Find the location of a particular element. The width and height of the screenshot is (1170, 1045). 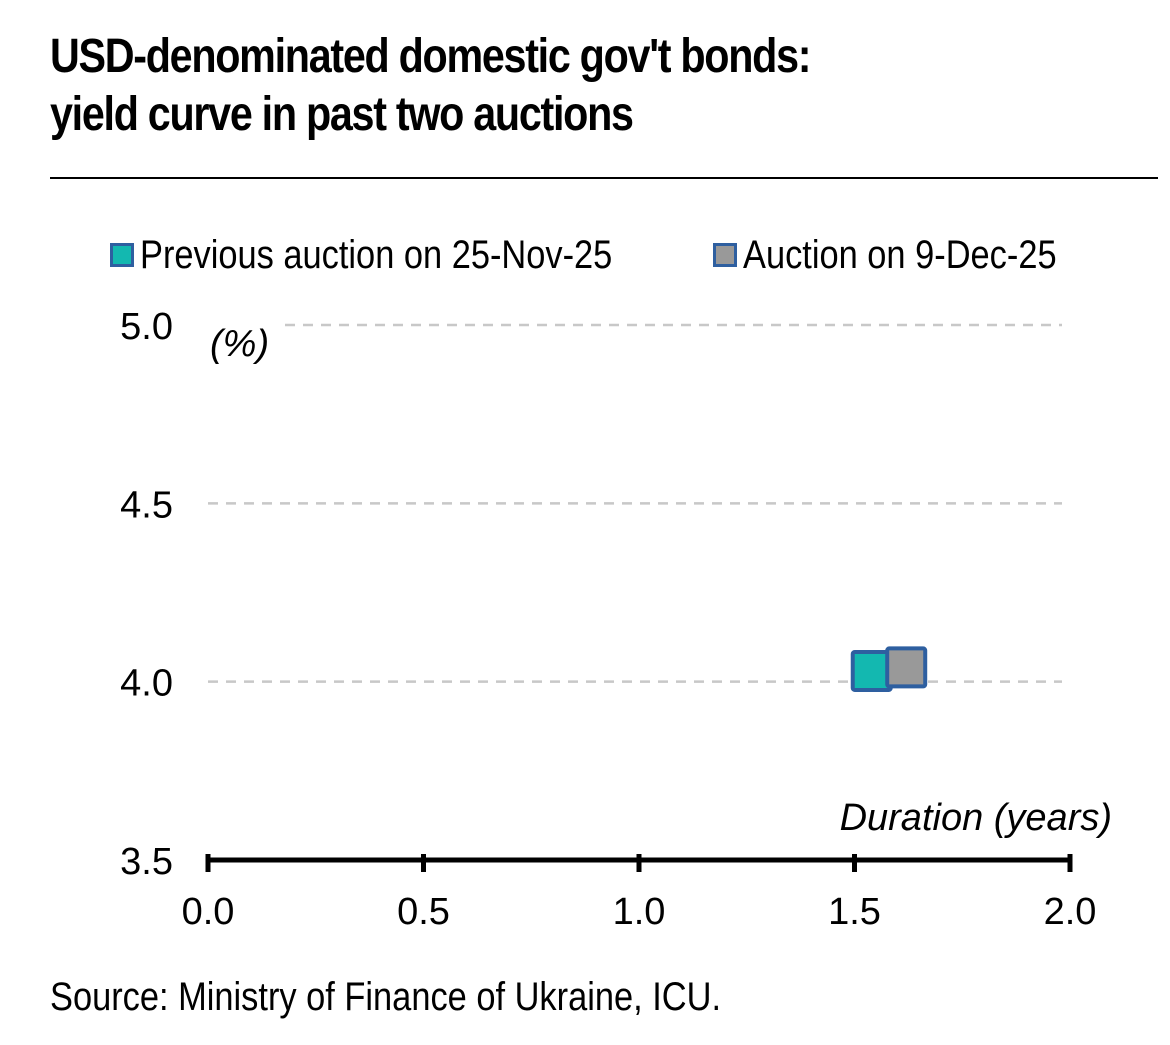

legend-item-previous-auction: Previous auction on 25-Nov-25 is located at coordinates (399, 255).